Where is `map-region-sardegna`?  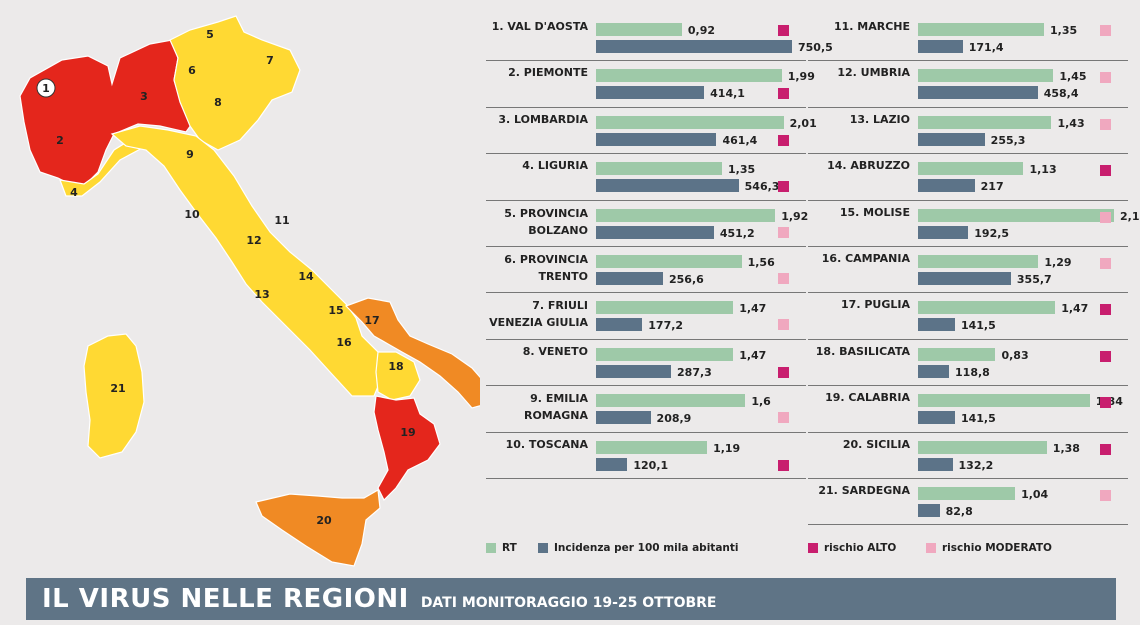 map-region-sardegna is located at coordinates (114, 396).